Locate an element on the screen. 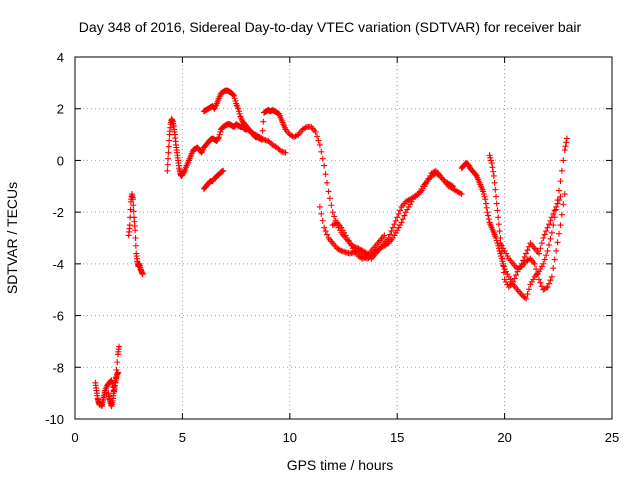 This screenshot has width=640, height=480. x-tick-label: 15 is located at coordinates (397, 437).